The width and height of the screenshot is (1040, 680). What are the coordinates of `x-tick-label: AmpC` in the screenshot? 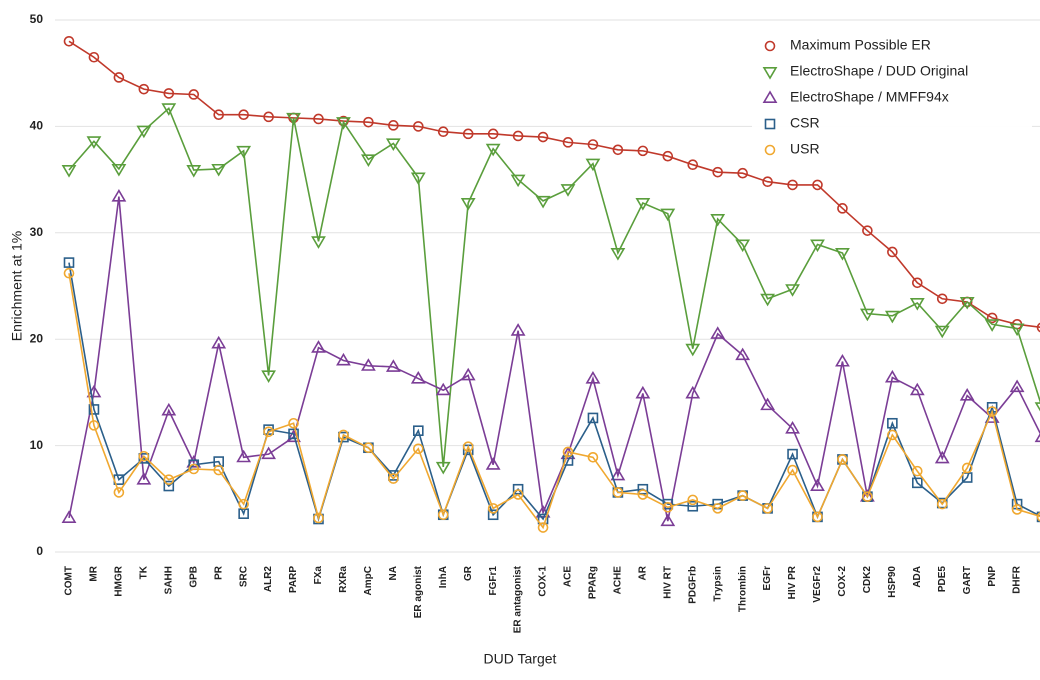 It's located at (368, 580).